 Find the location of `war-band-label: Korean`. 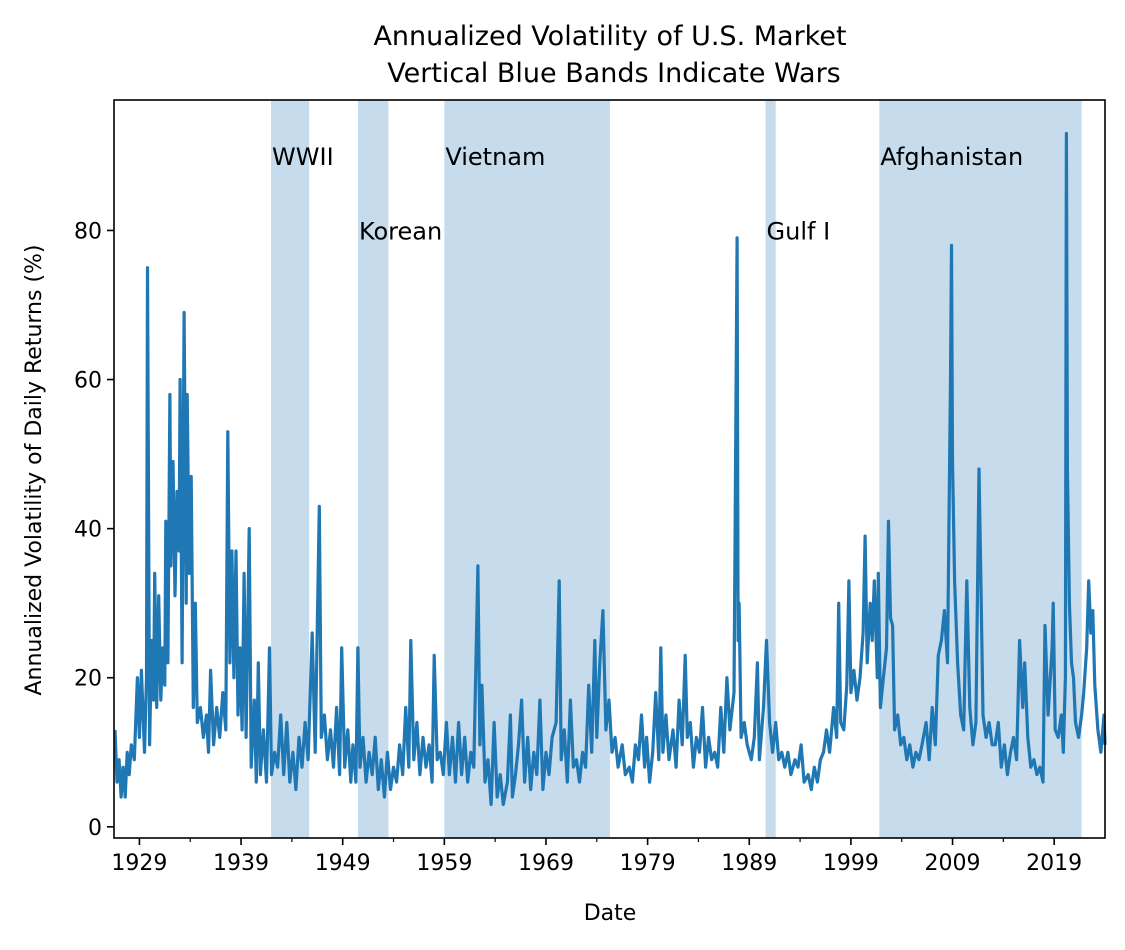

war-band-label: Korean is located at coordinates (400, 231).